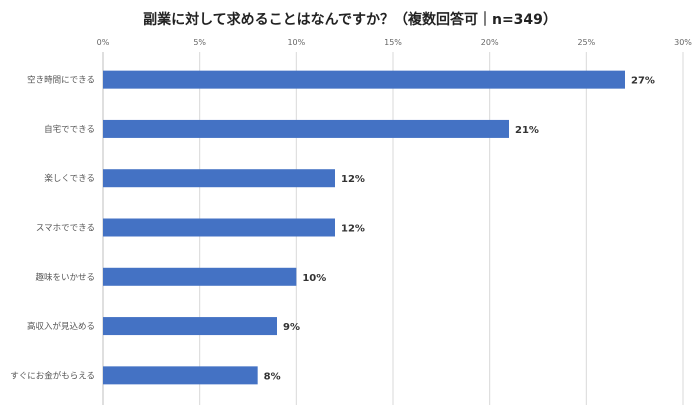 Image resolution: width=700 pixels, height=420 pixels. I want to click on x-tick-label: 25%, so click(586, 42).